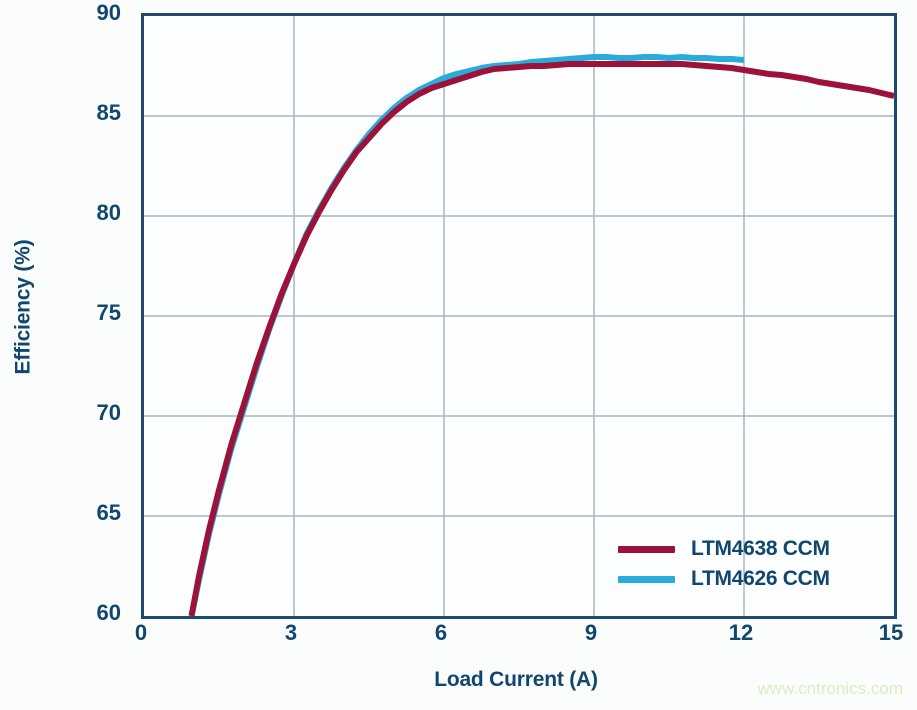  What do you see at coordinates (108, 512) in the screenshot?
I see `y-tick-label: 65` at bounding box center [108, 512].